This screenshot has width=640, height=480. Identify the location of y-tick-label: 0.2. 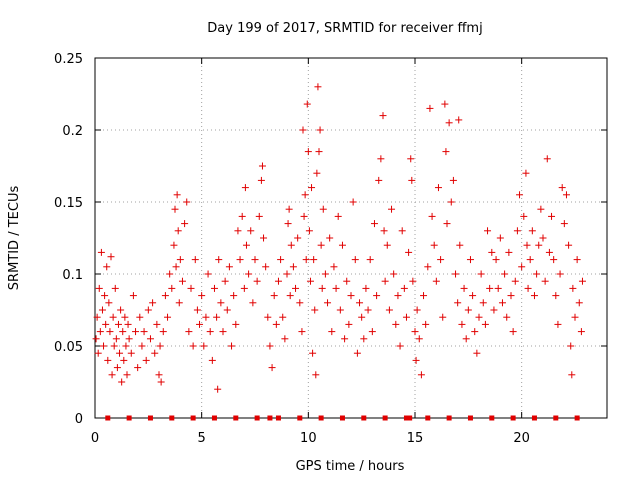
(72, 131).